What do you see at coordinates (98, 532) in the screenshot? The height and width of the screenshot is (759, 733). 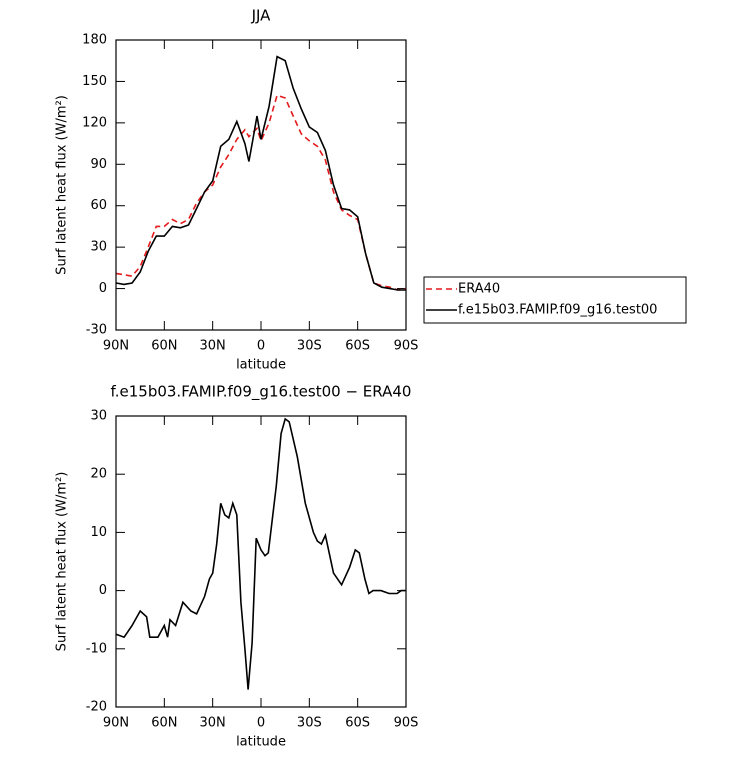 I see `y-tick-label: 10` at bounding box center [98, 532].